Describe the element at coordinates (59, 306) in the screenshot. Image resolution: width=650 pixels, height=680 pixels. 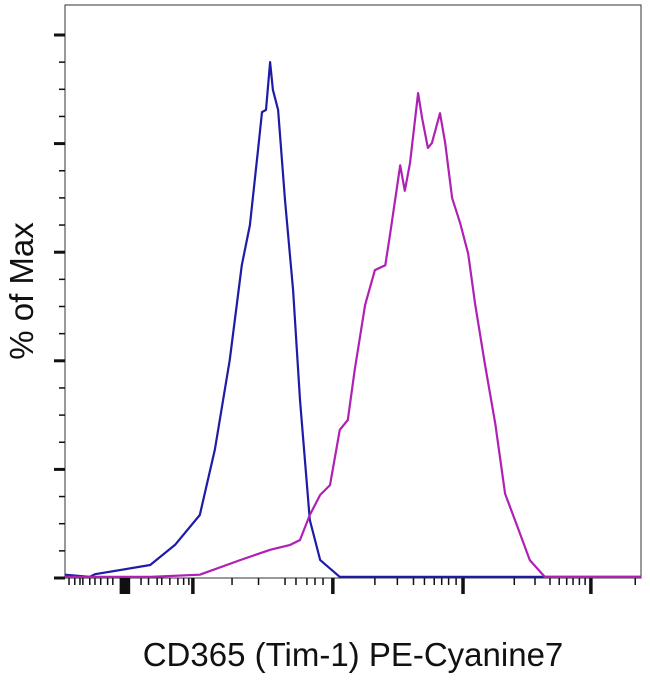
I see `y-axis-ticks` at that location.